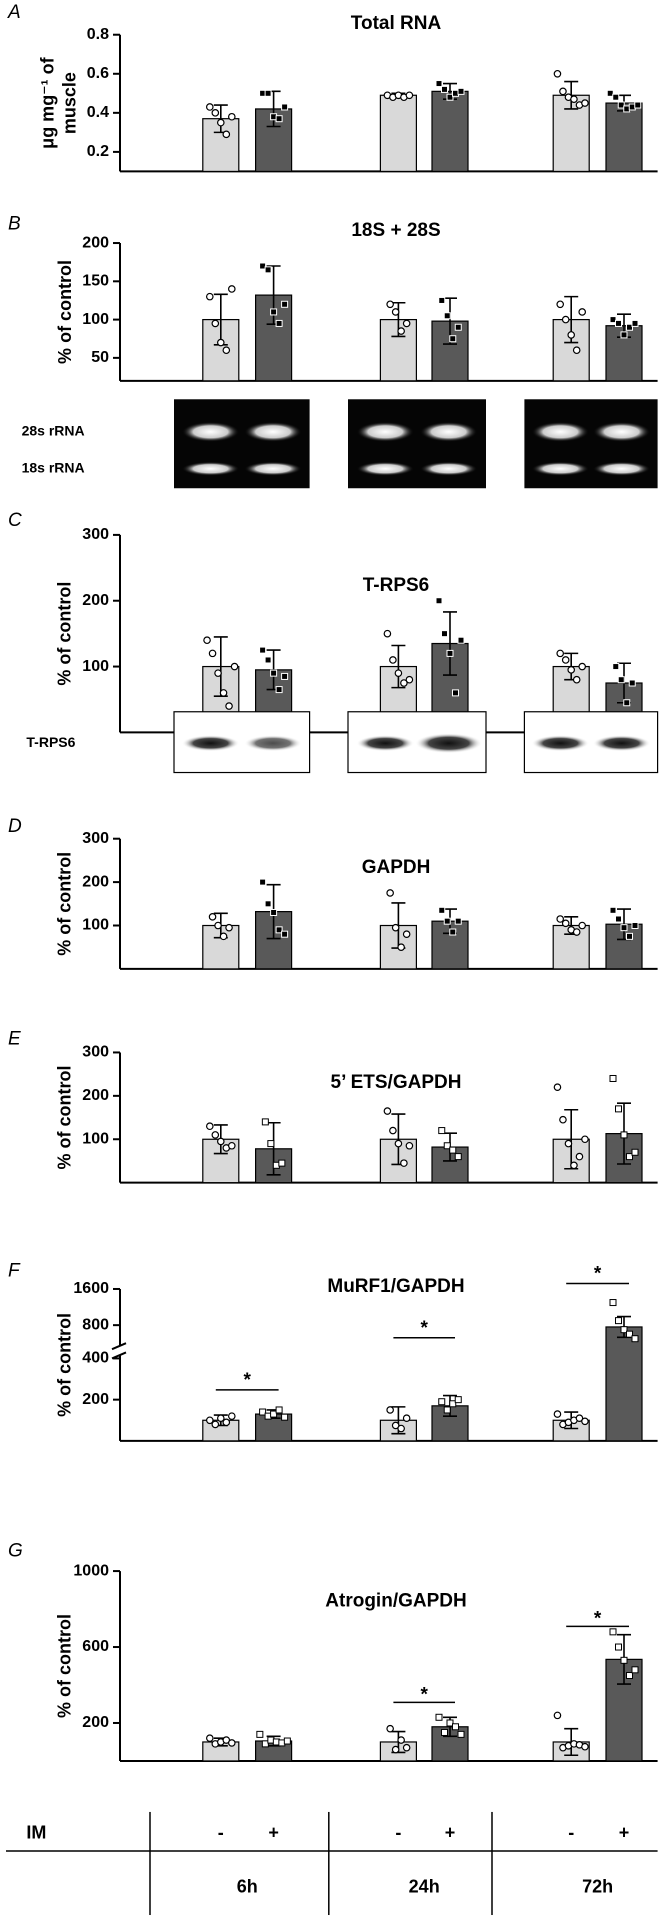 Image resolution: width=667 pixels, height=1920 pixels. What do you see at coordinates (98, 151) in the screenshot?
I see `y-tick-label: 0.2` at bounding box center [98, 151].